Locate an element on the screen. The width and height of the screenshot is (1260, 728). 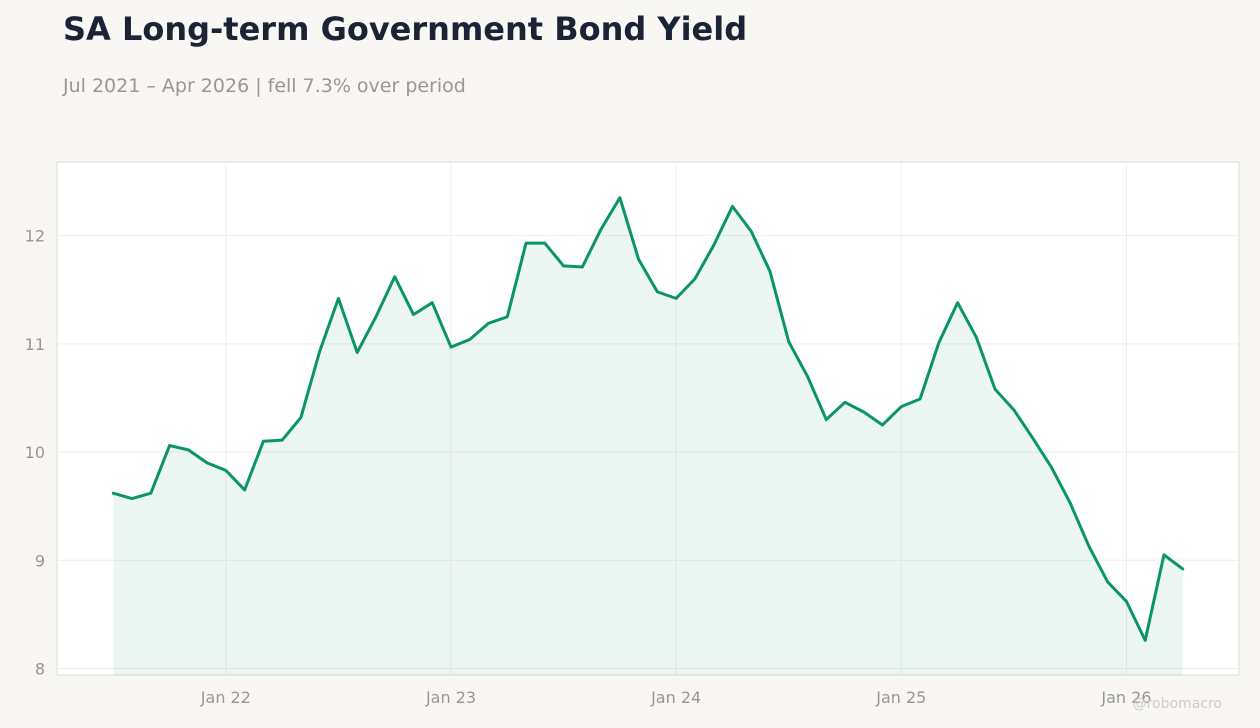
x-tick-label: Jan 23 is located at coordinates (450, 697).